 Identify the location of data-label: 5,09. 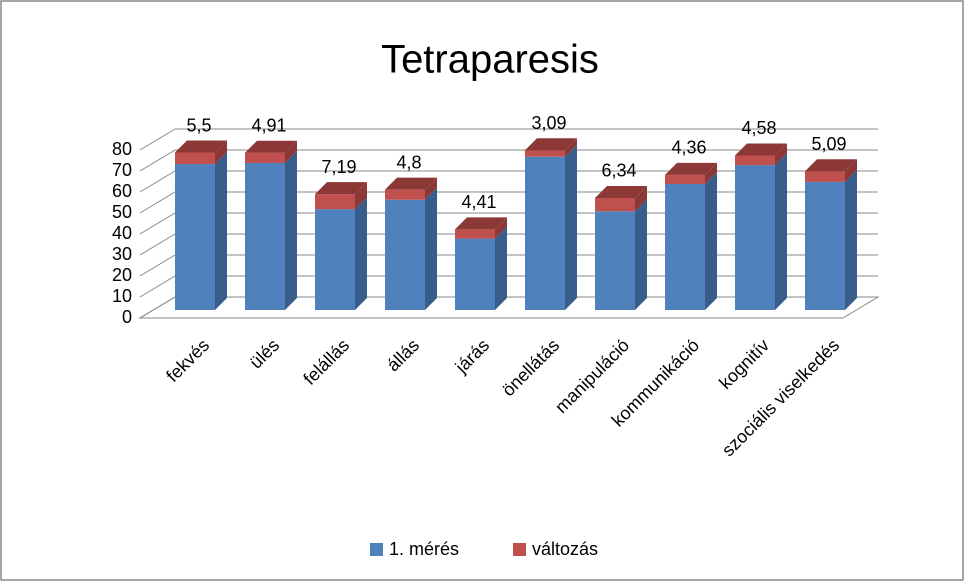
(828, 144).